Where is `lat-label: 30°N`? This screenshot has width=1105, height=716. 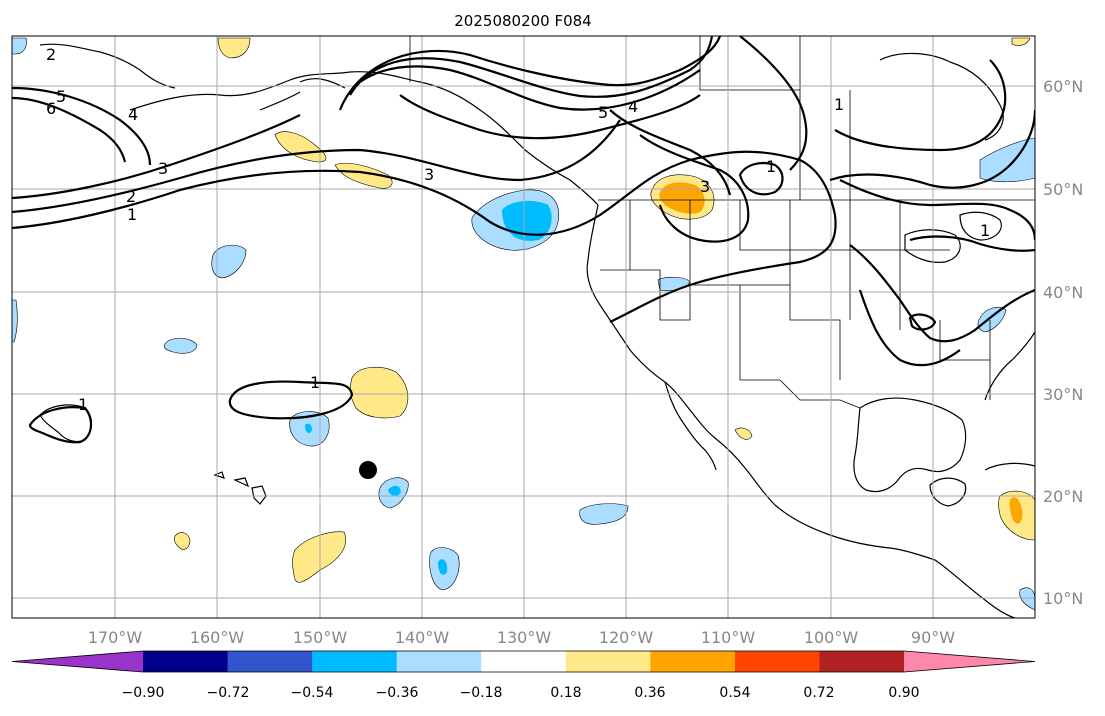
lat-label: 30°N is located at coordinates (1063, 394).